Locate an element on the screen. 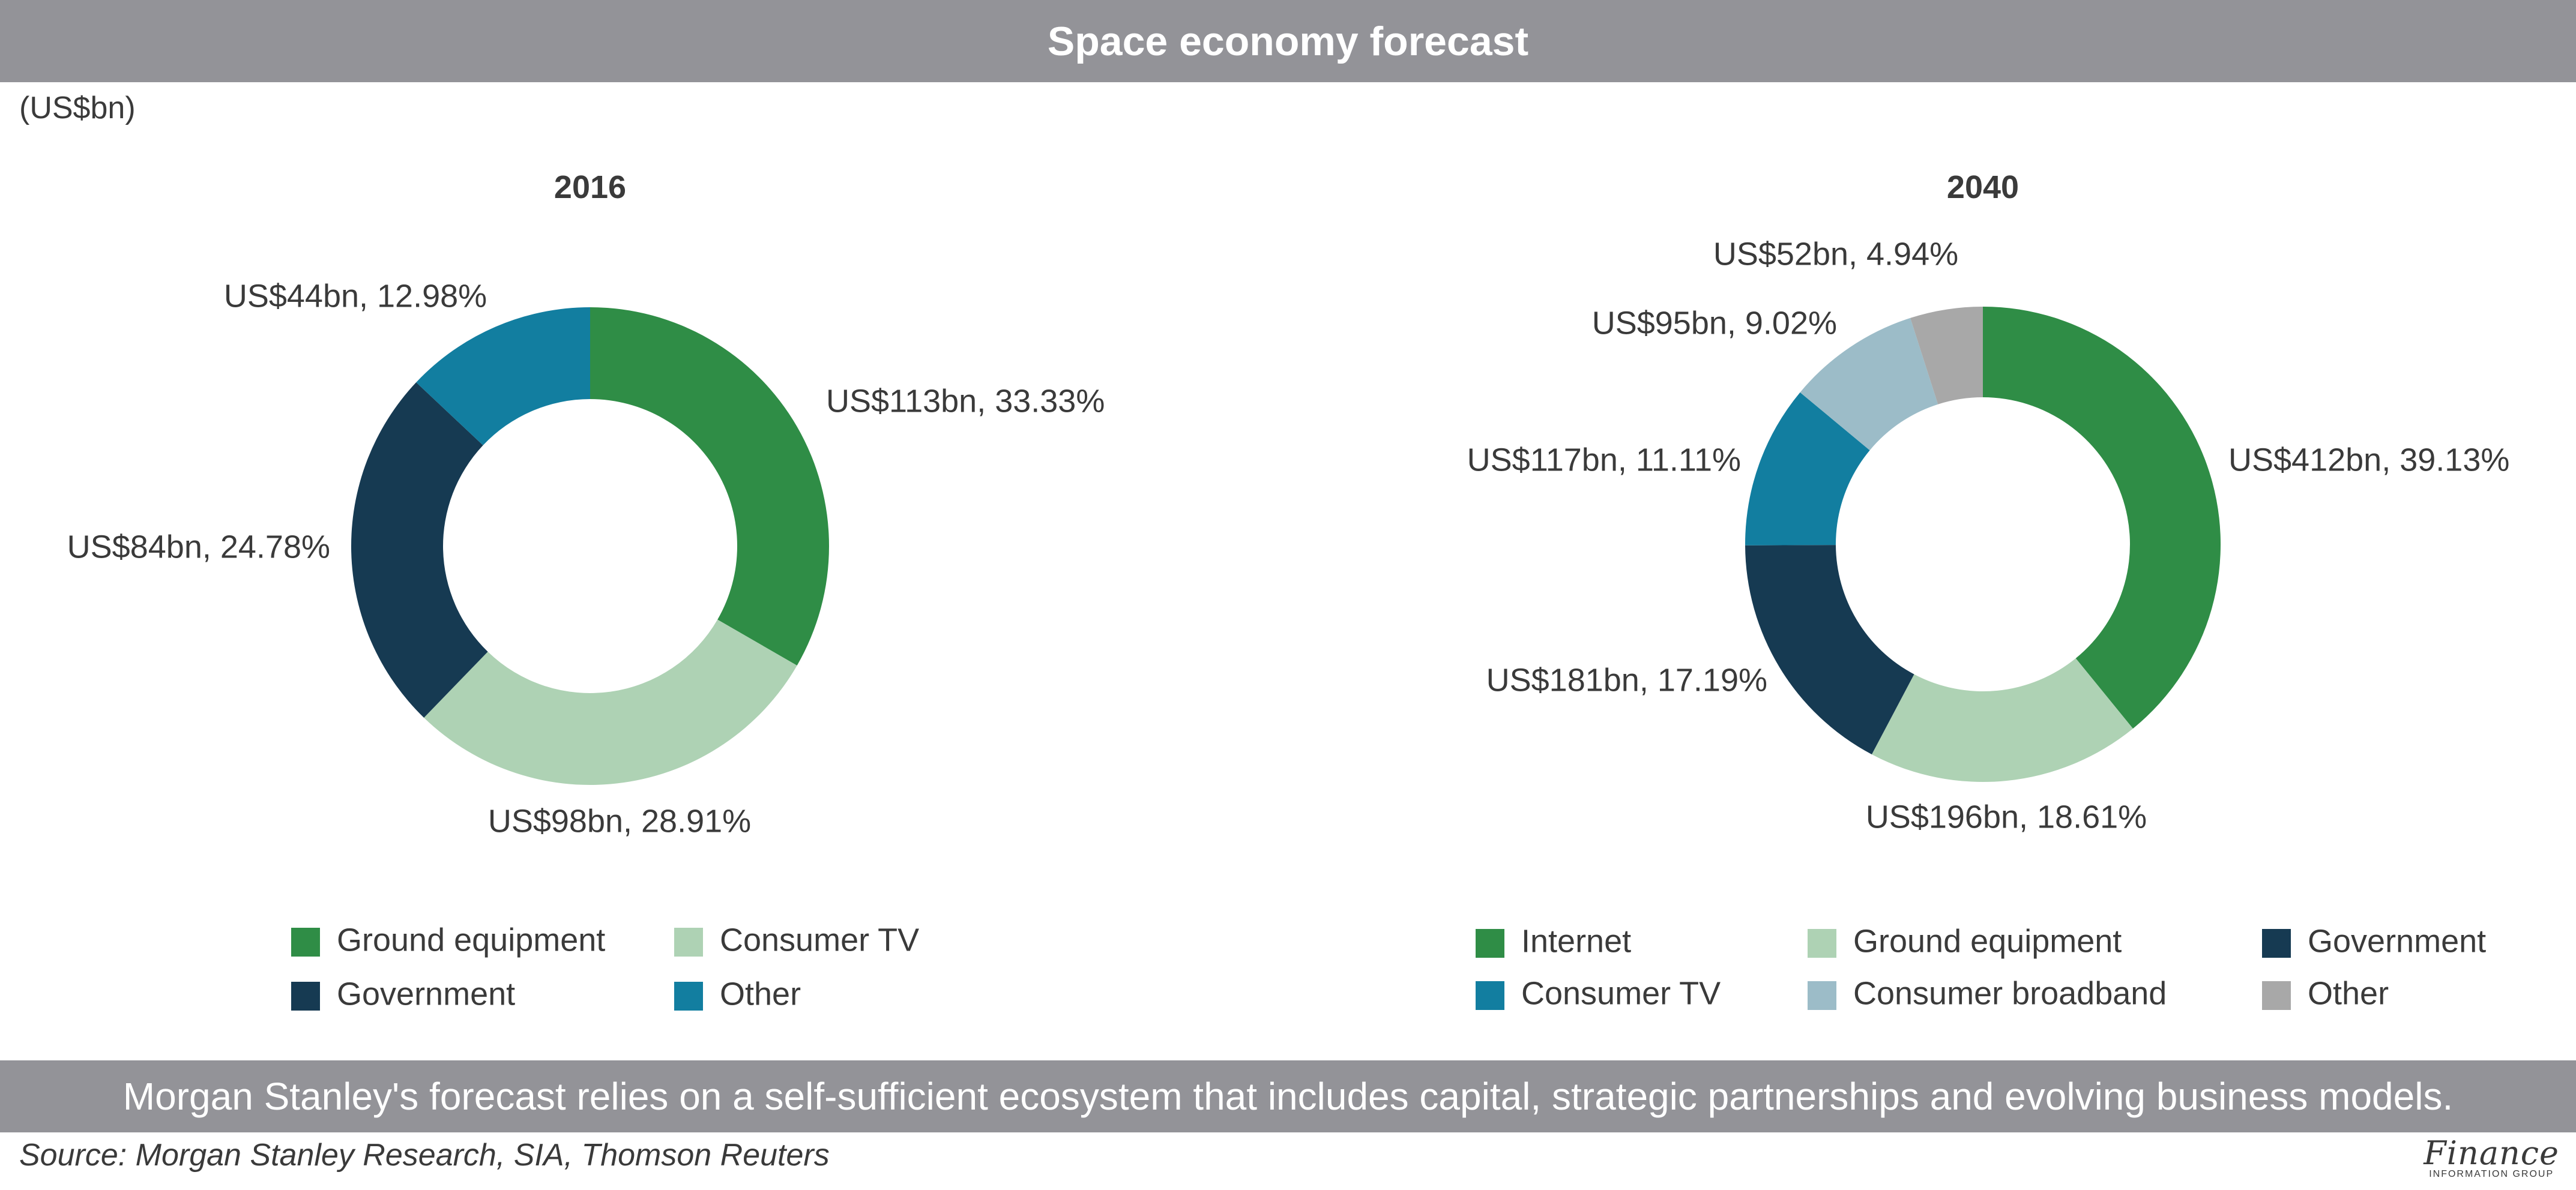 The width and height of the screenshot is (2576, 1190). slice-label-internet: US$412bn, 39.13% is located at coordinates (2368, 460).